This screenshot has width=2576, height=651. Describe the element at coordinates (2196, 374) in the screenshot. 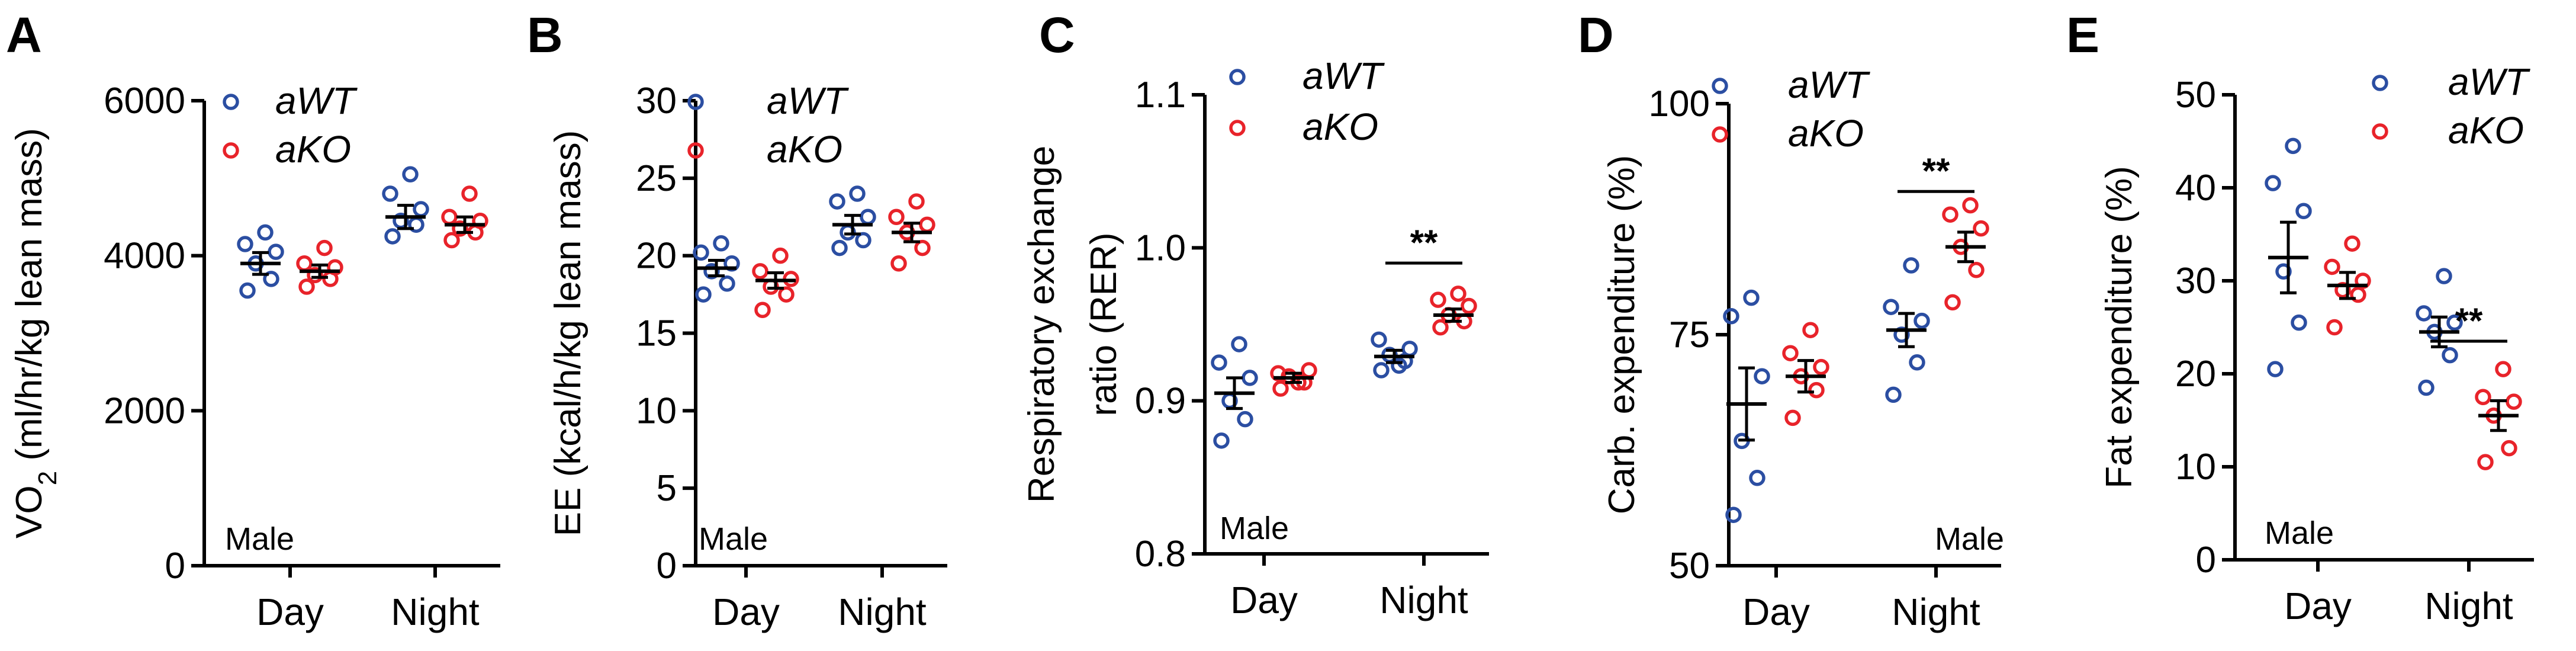

I see `y-tick-label: 20` at that location.